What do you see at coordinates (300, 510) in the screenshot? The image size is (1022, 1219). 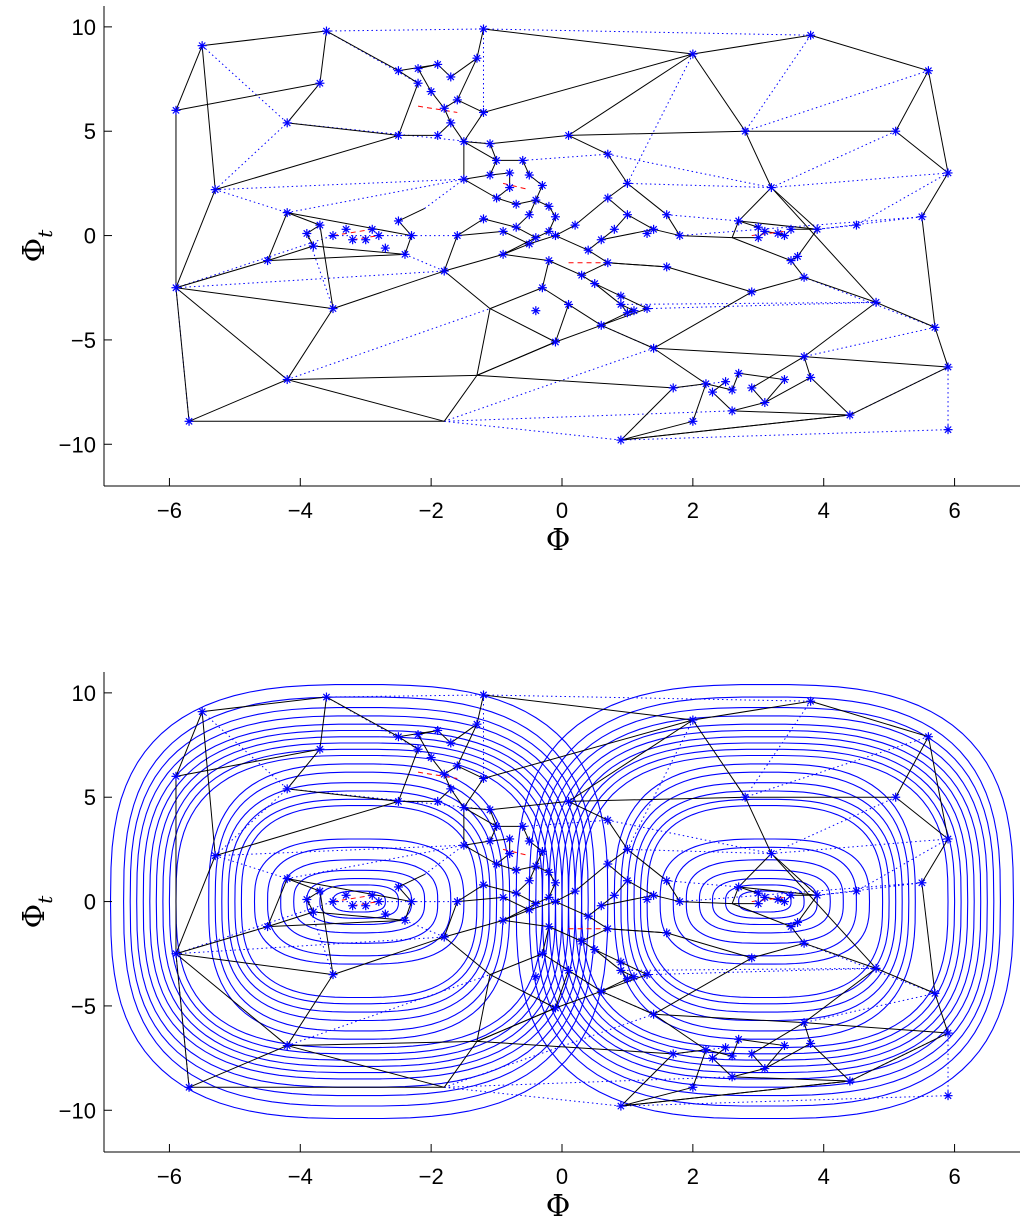 I see `x-tick-label: −4` at bounding box center [300, 510].